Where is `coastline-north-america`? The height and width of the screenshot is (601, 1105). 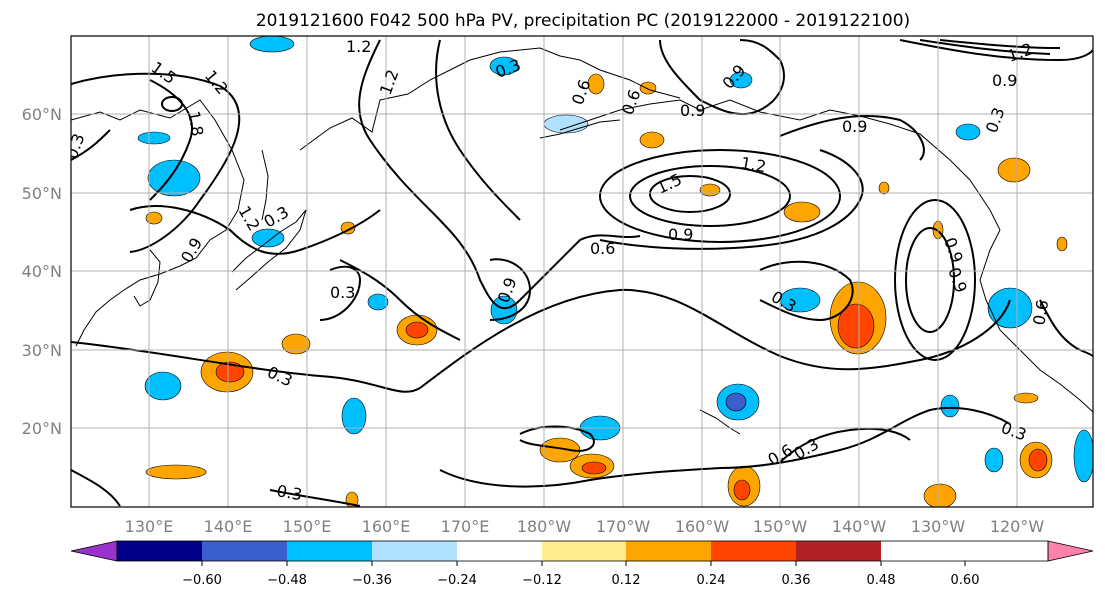 coastline-north-america is located at coordinates (1036, 321).